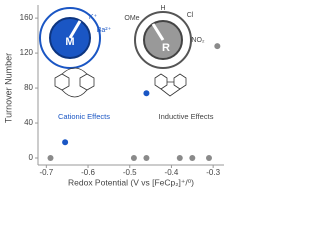  Describe the element at coordinates (27, 17) in the screenshot. I see `y-tick-label: 160` at that location.